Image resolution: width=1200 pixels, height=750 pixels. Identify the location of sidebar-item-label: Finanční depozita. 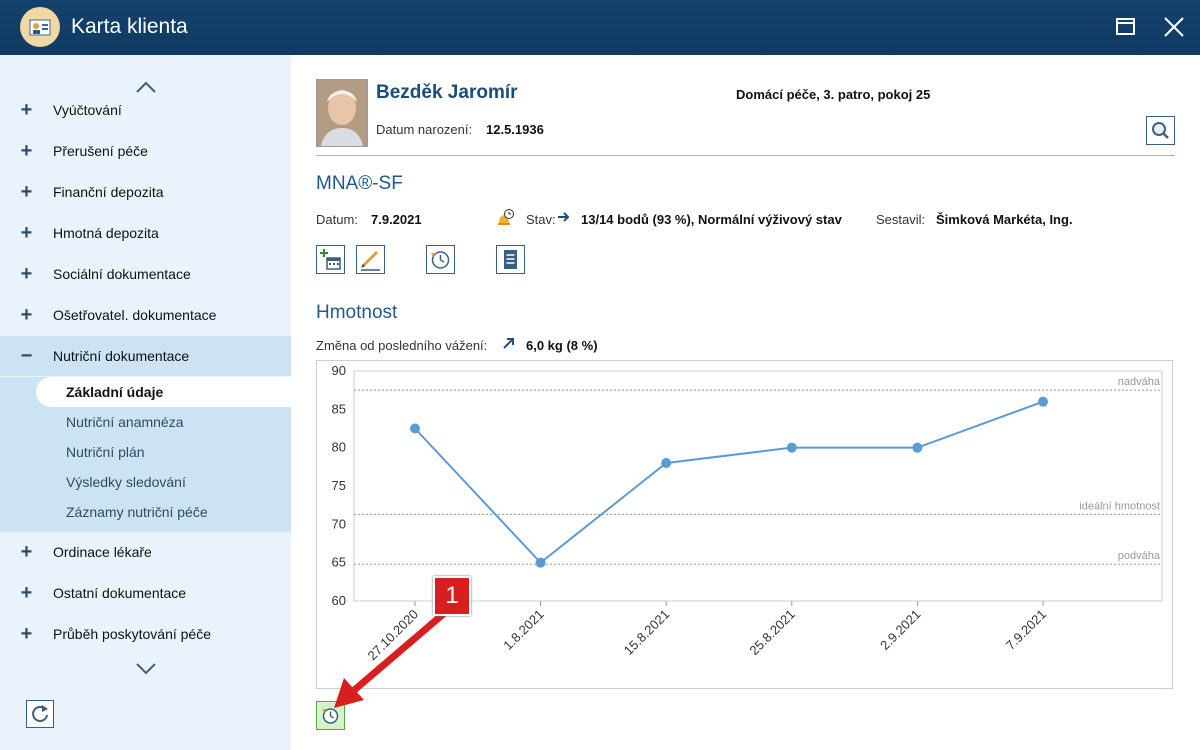
(108, 192).